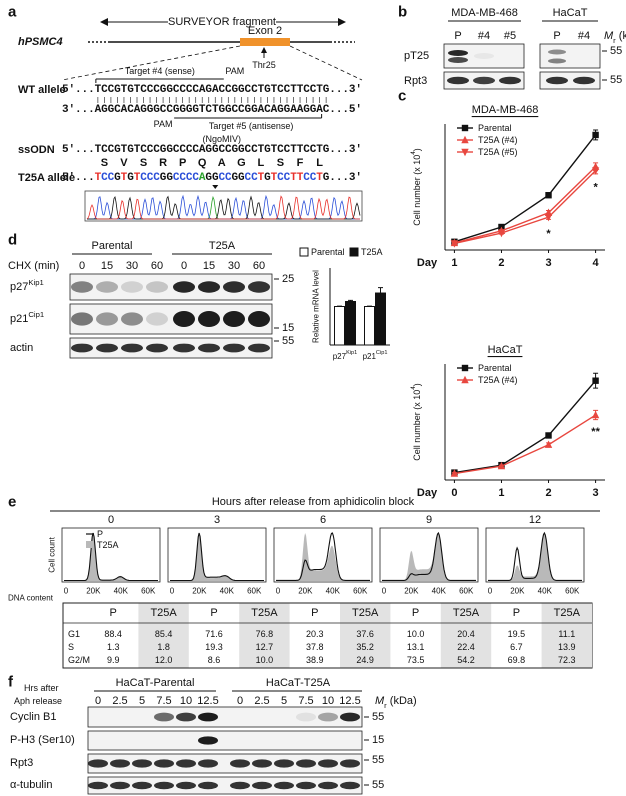 The height and width of the screenshot is (796, 626). Describe the element at coordinates (351, 353) in the screenshot. I see `x-tick-label-part: Kip1` at that location.